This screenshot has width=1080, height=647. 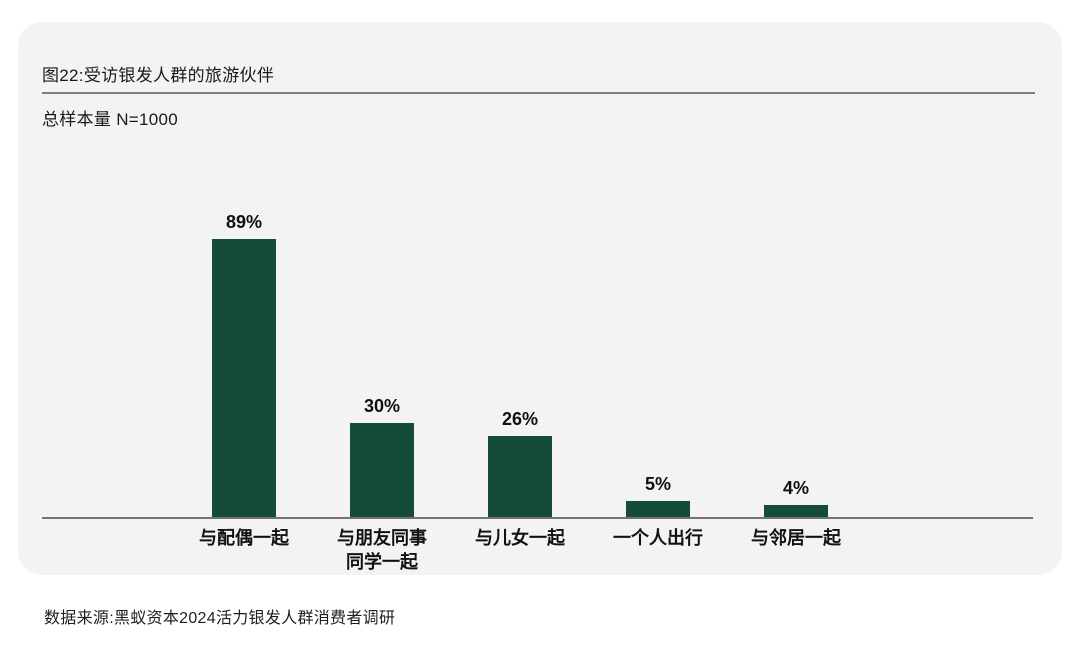 What do you see at coordinates (657, 484) in the screenshot?
I see `bar-value-label: 5%` at bounding box center [657, 484].